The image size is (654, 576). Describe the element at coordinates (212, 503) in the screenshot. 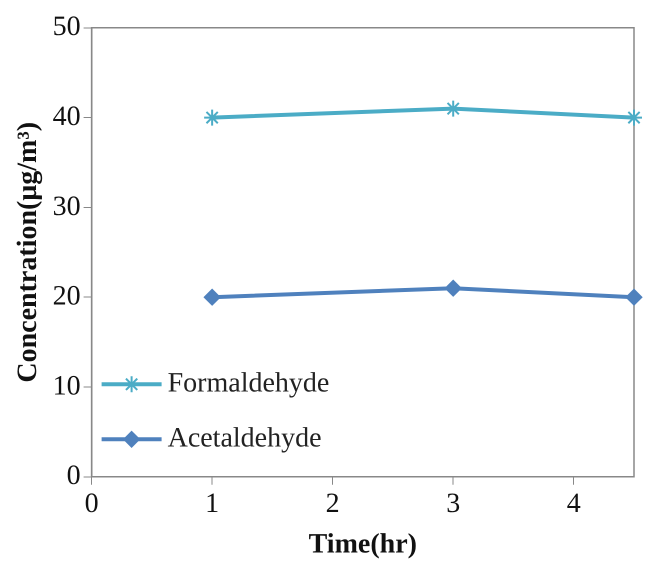

I see `x-tick-label: 1` at that location.